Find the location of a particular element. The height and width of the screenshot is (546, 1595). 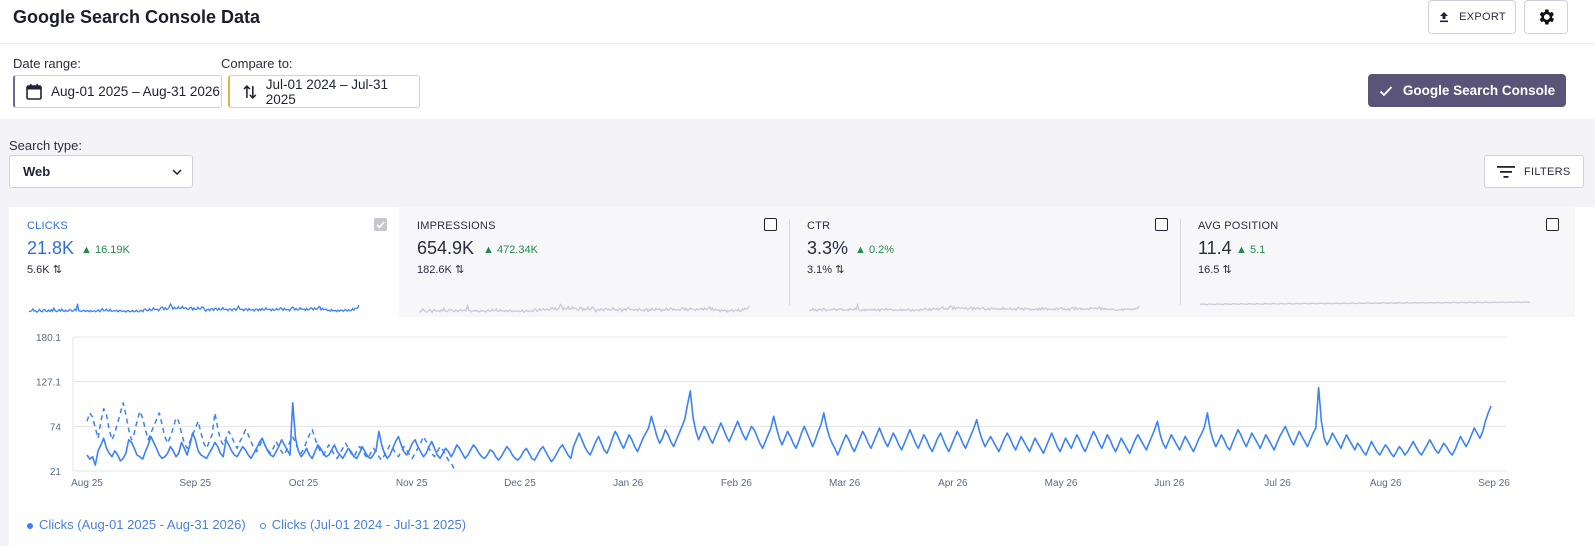

sparkline-avg-position is located at coordinates (1365, 303).